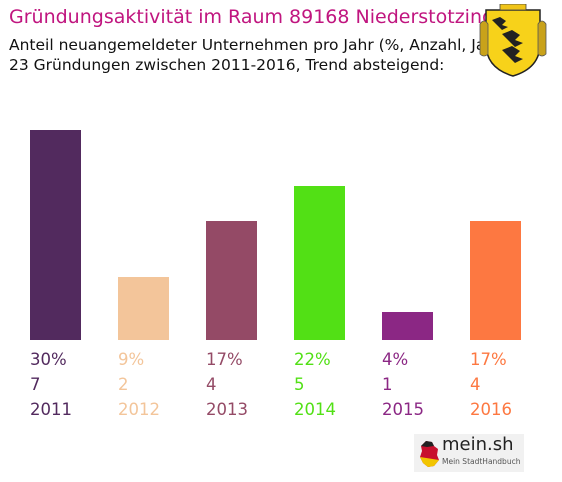  I want to click on coat-of-arms-icon, so click(513, 40).